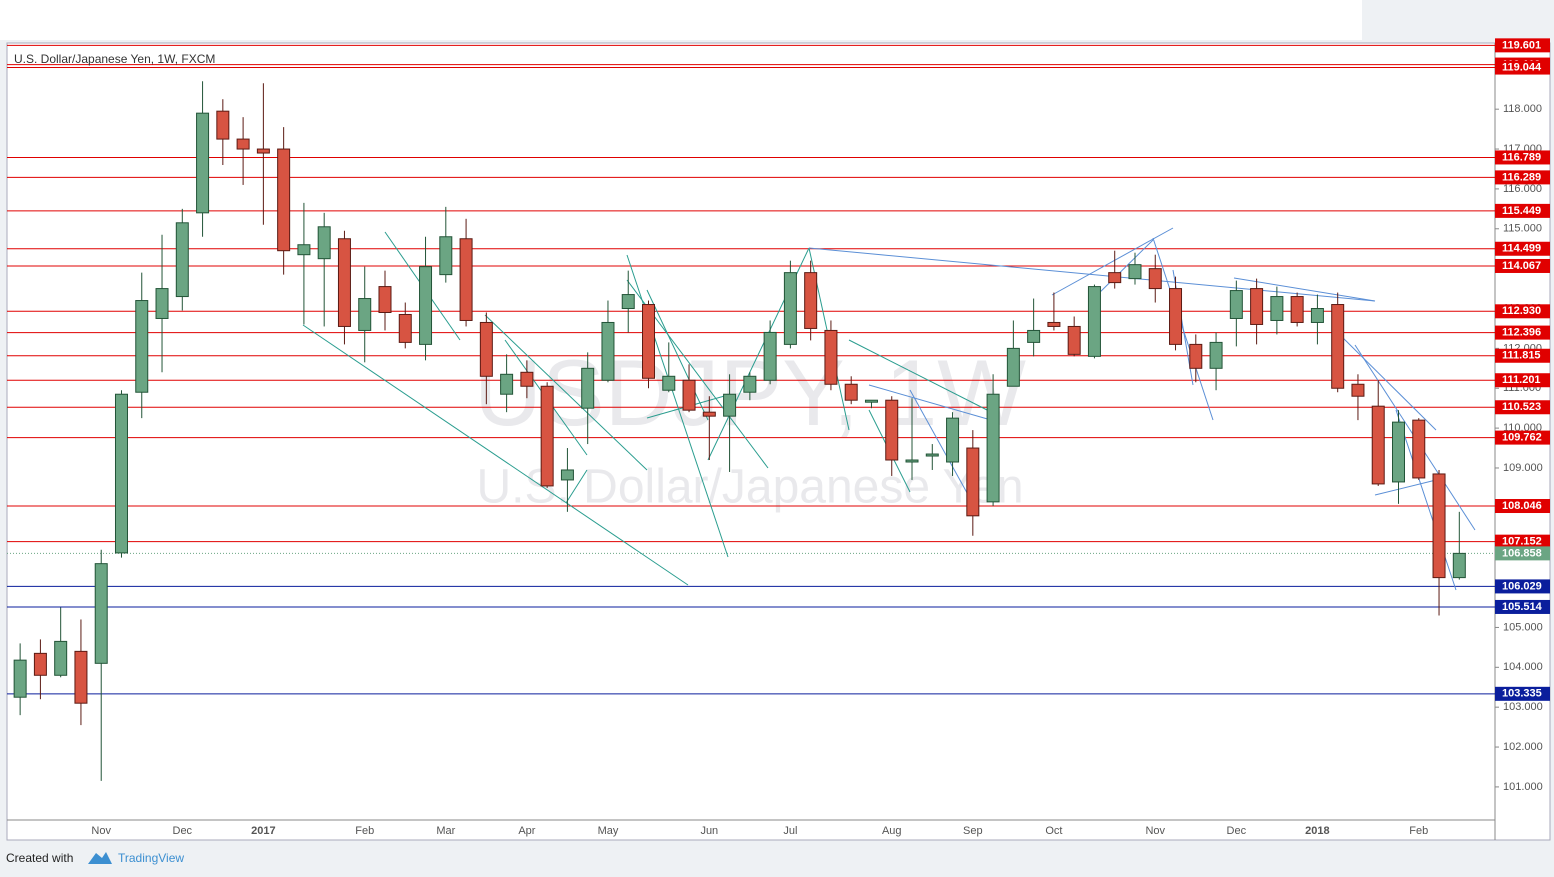 The height and width of the screenshot is (877, 1554). Describe the element at coordinates (709, 831) in the screenshot. I see `x-tick-label: Jun` at that location.